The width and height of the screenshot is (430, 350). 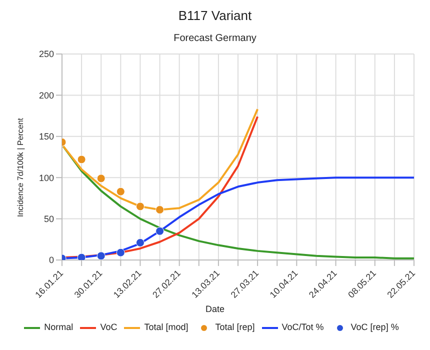 I want to click on y-tick-label: 150, so click(x=46, y=137).